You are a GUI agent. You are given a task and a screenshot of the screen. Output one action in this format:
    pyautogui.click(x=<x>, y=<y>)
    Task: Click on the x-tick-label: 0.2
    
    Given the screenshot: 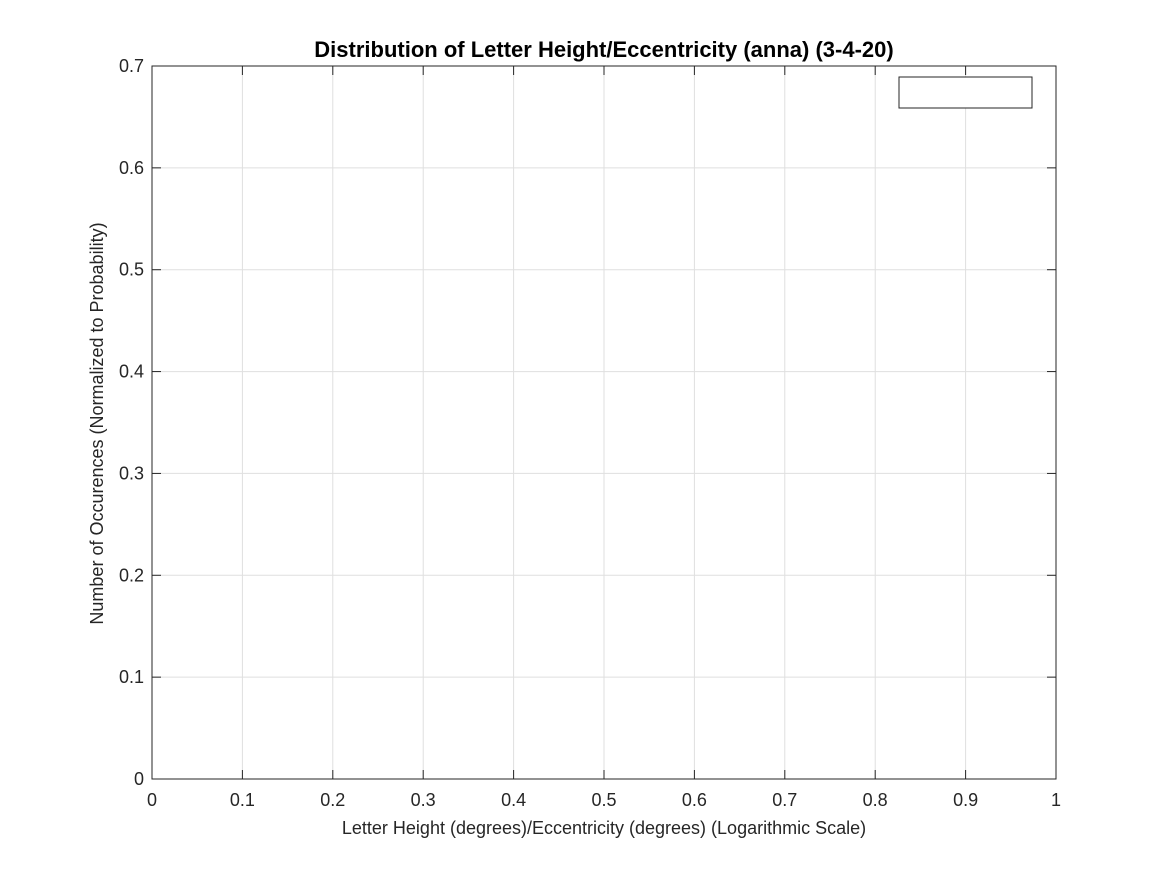 What is the action you would take?
    pyautogui.click(x=332, y=800)
    